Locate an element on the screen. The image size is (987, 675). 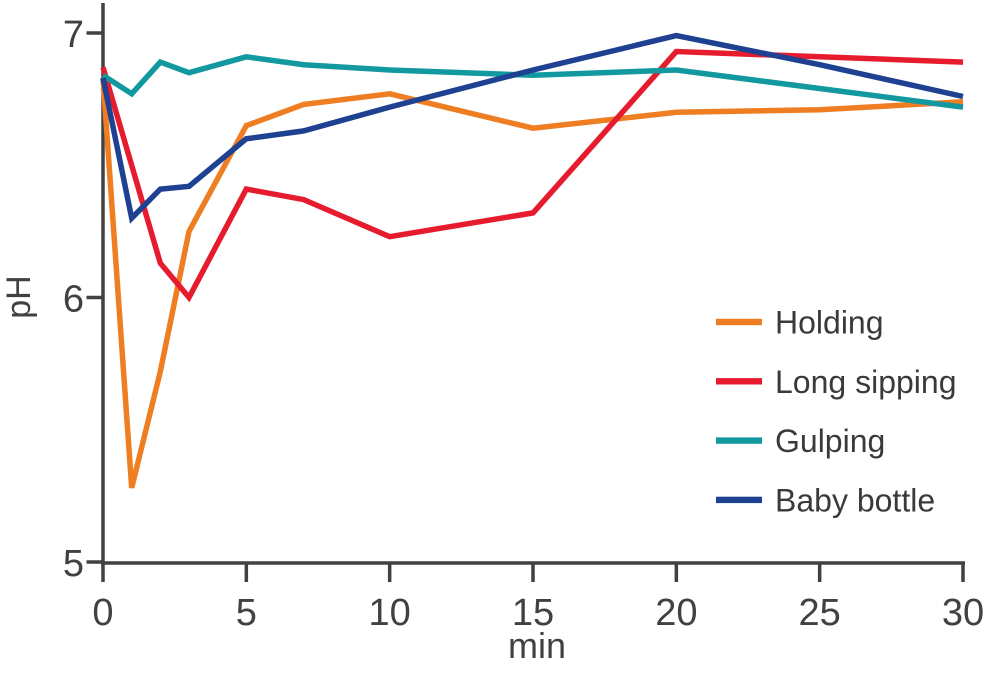
y-axis-title: pH is located at coordinates (19, 296).